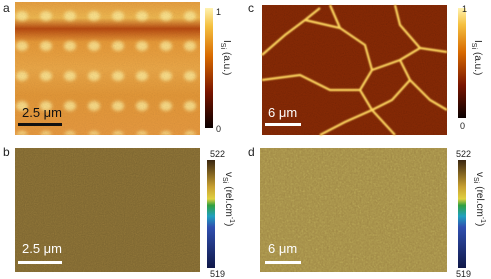  Describe the element at coordinates (6, 8) in the screenshot. I see `panel-label: a` at that location.